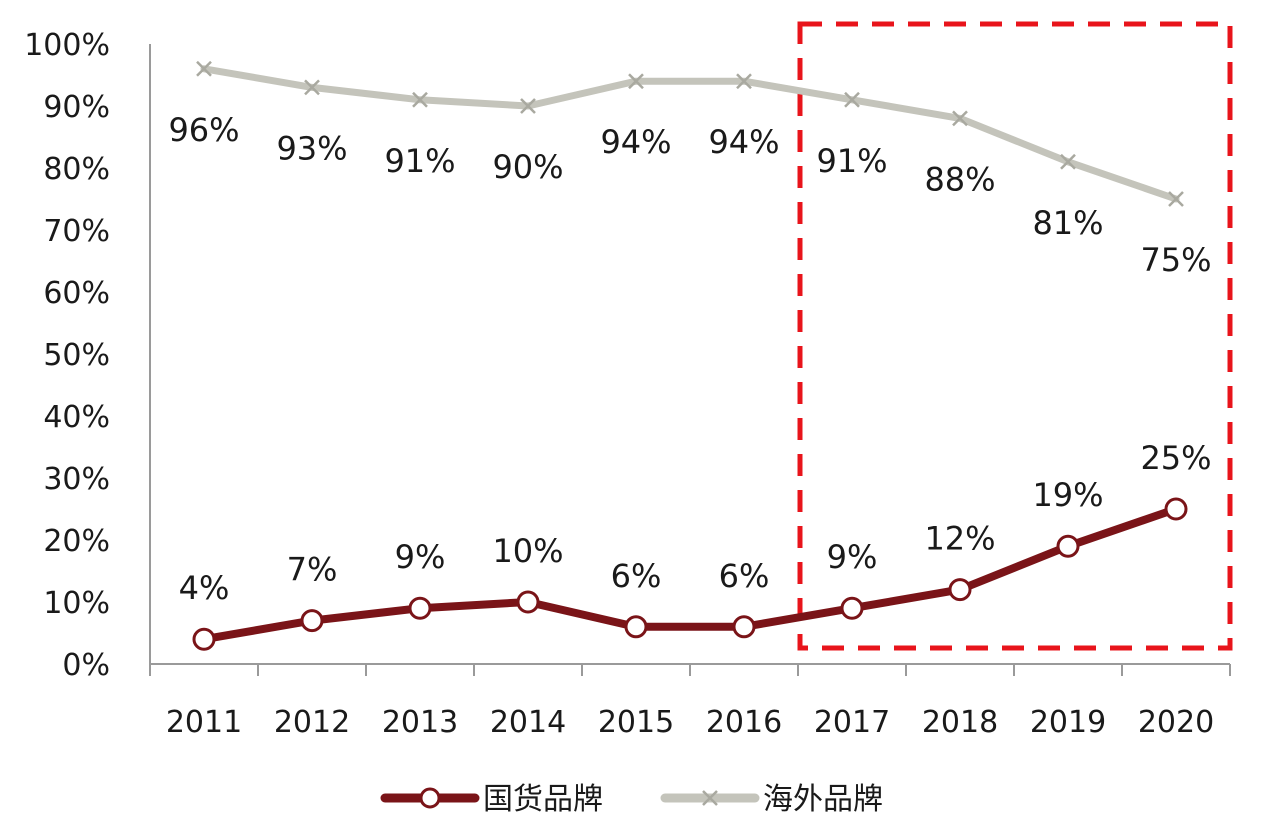  I want to click on data-label-overseas: 75%, so click(1175, 260).